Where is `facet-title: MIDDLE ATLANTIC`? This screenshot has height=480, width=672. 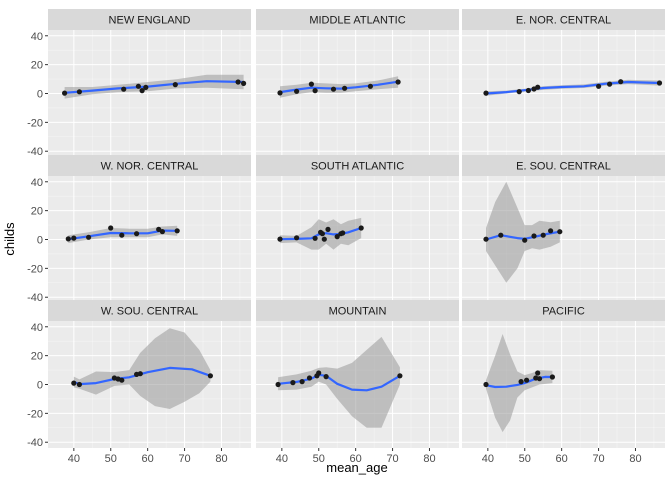
facet-title: MIDDLE ATLANTIC is located at coordinates (357, 21).